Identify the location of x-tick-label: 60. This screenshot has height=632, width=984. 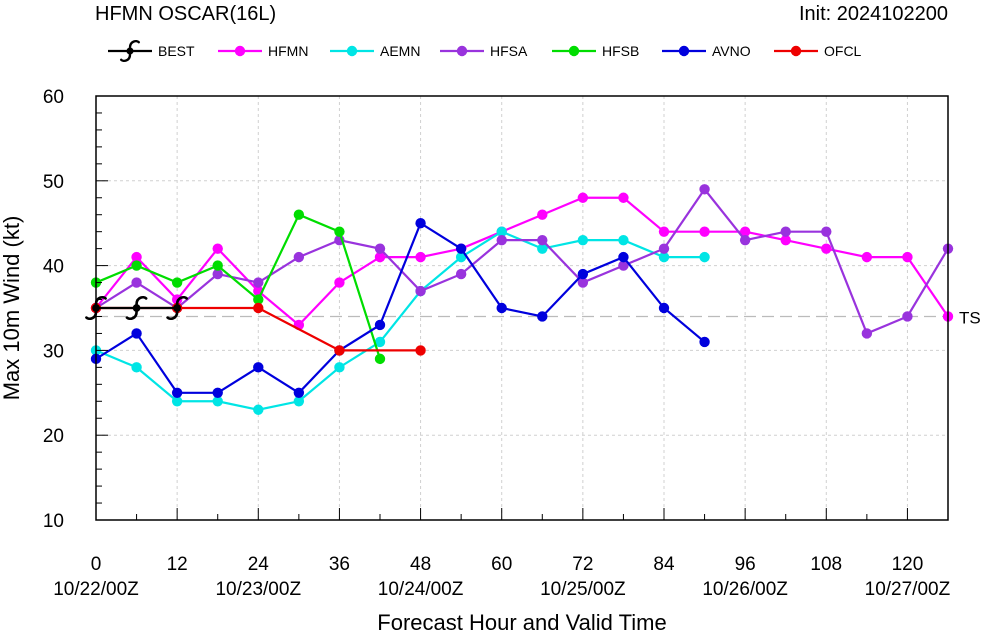
(501, 564).